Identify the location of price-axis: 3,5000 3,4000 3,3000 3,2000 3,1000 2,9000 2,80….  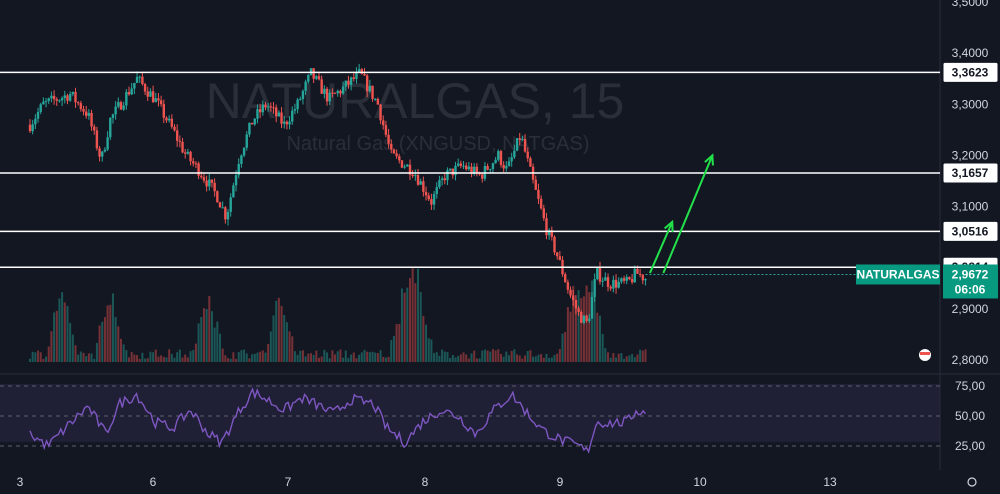
(970, 226).